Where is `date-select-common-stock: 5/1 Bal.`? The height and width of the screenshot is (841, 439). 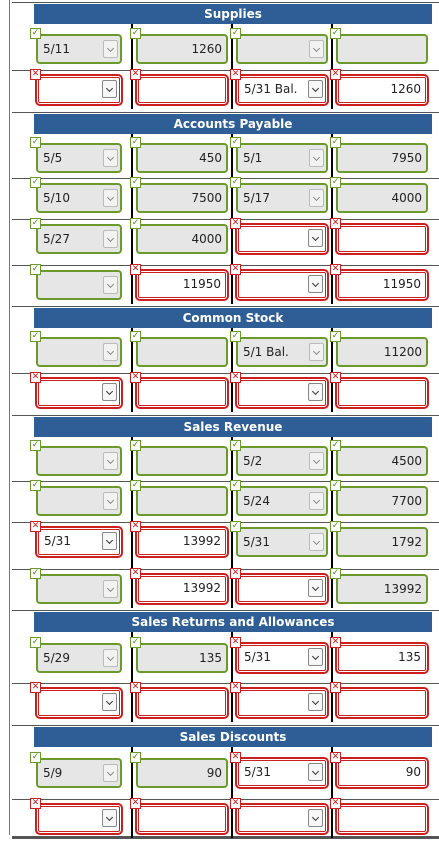 date-select-common-stock: 5/1 Bal. is located at coordinates (282, 352).